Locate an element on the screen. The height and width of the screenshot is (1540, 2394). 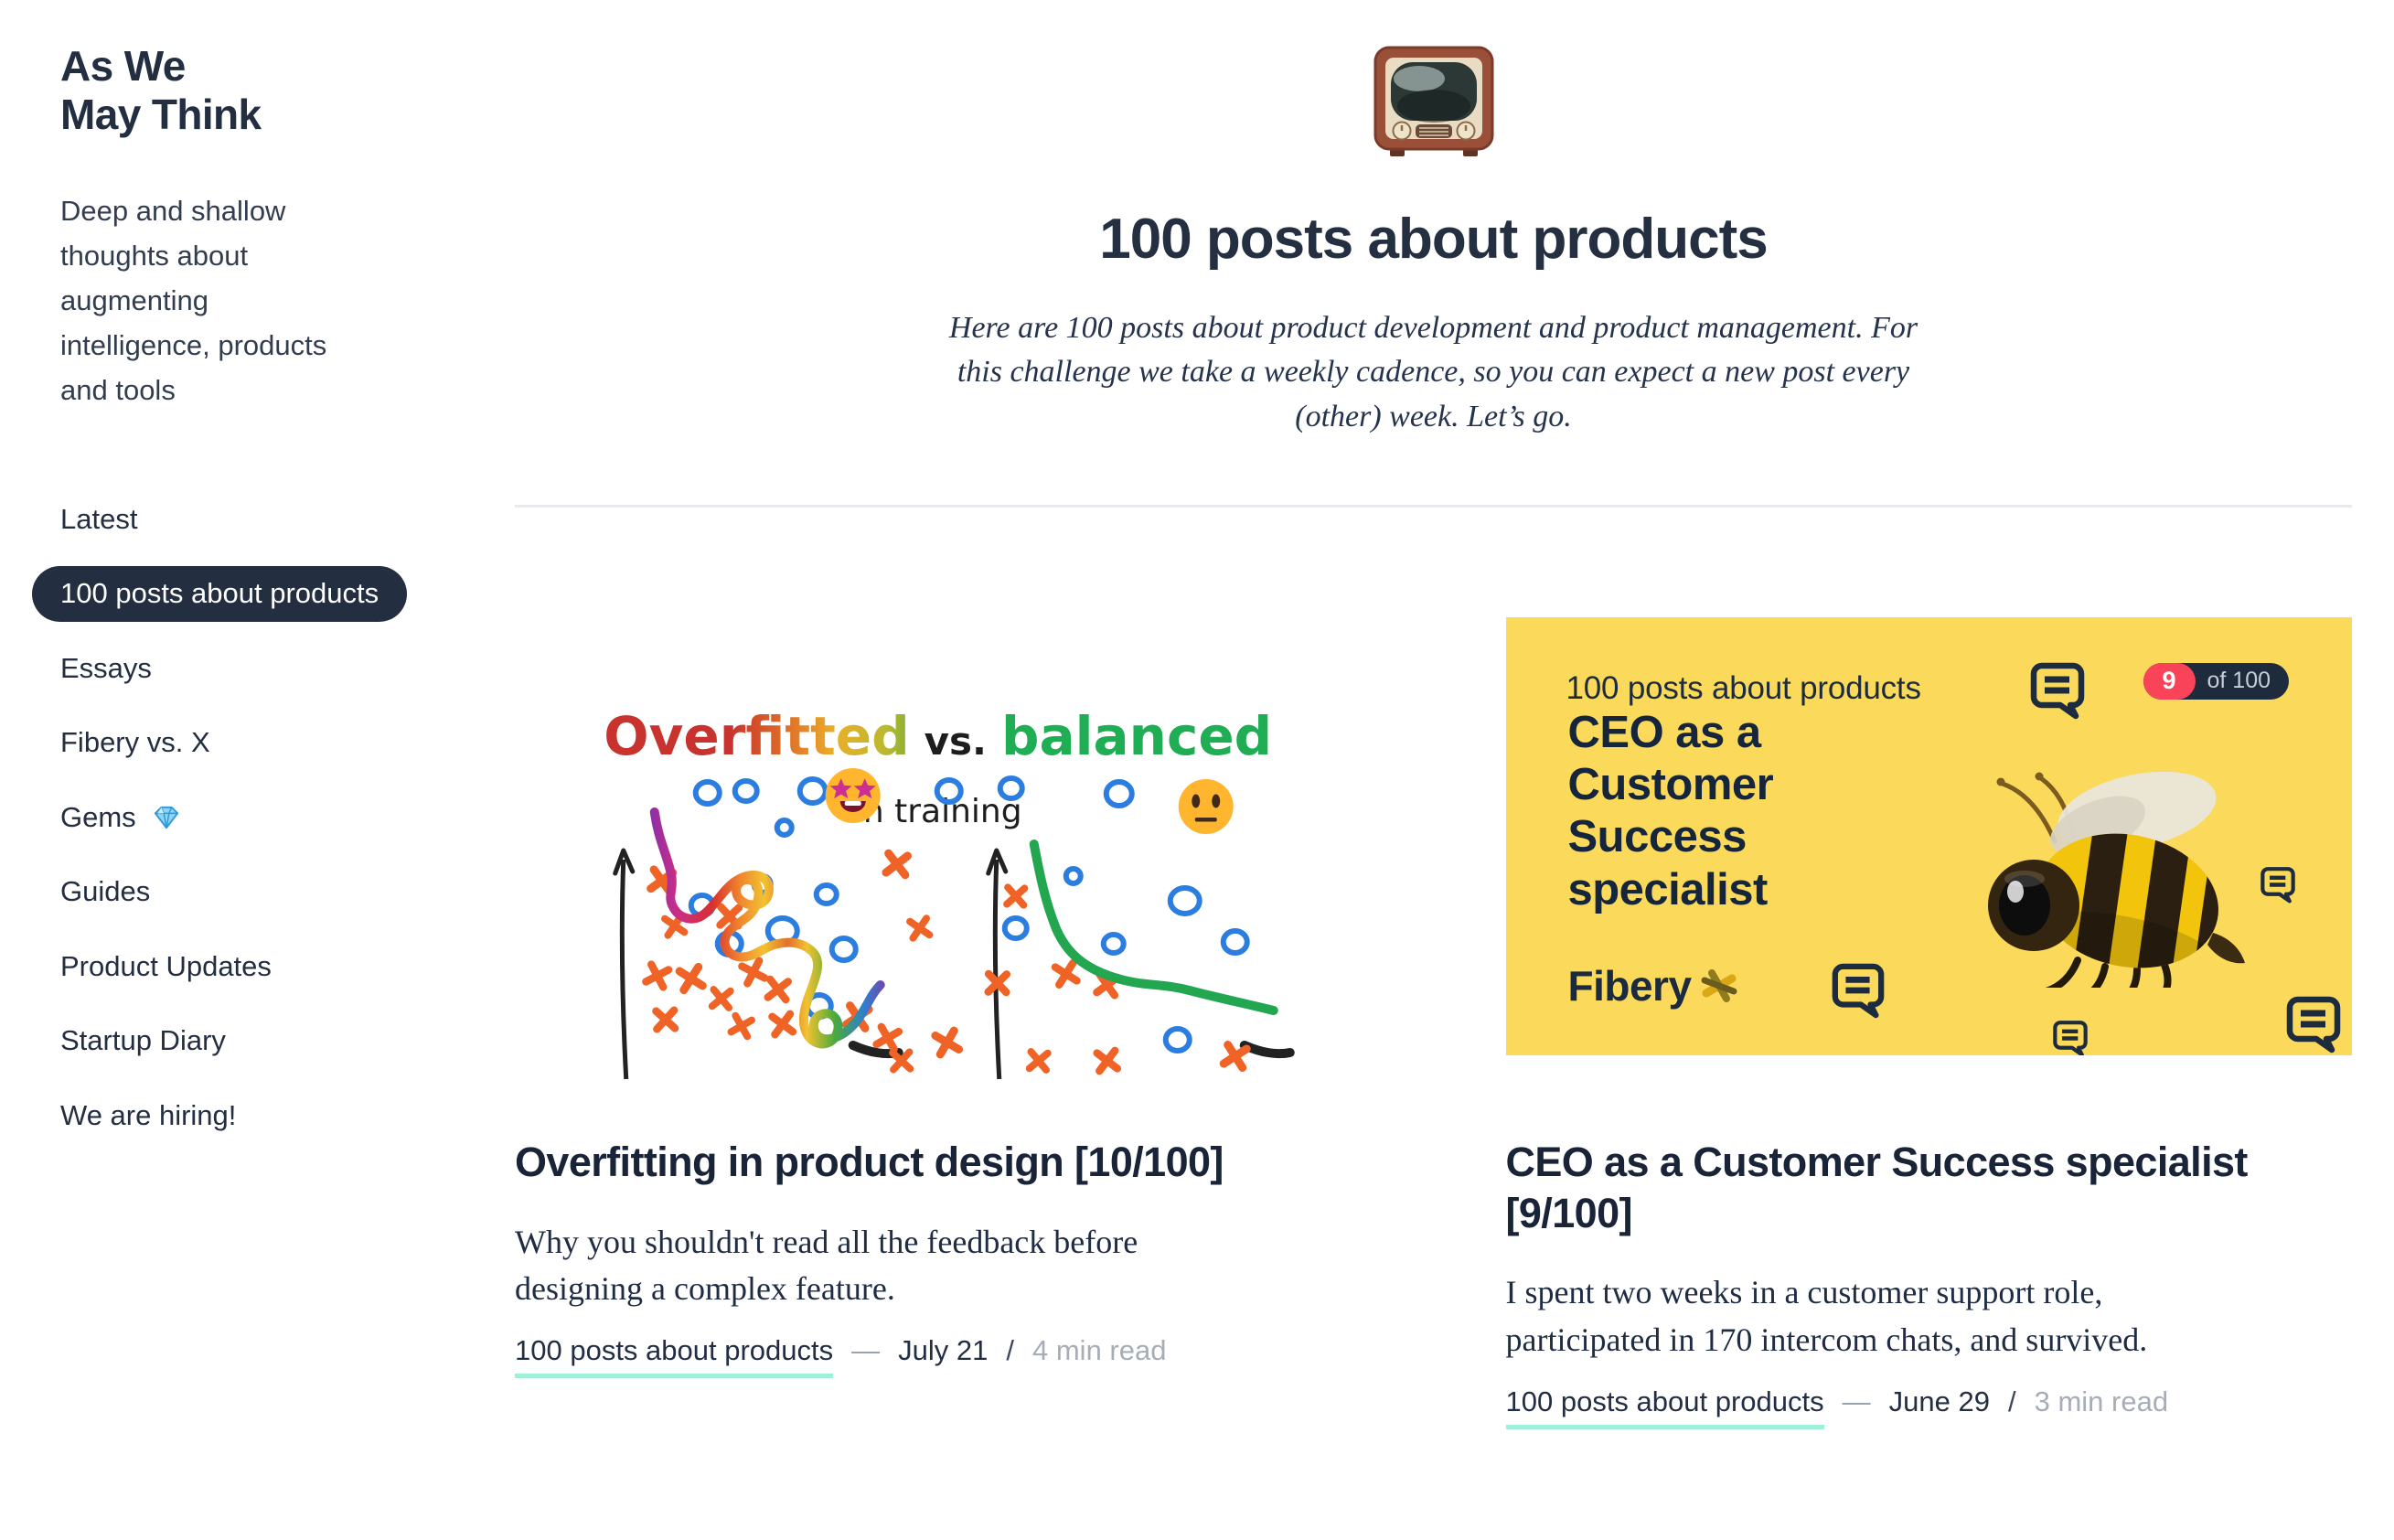
sidebar-item-latest: Latest is located at coordinates (99, 518).